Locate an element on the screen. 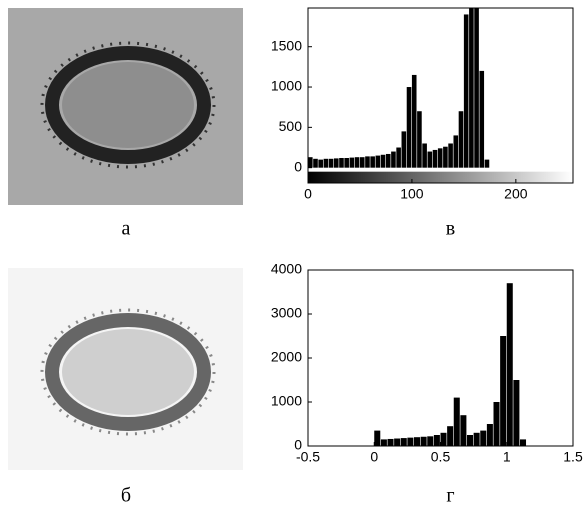 The width and height of the screenshot is (584, 514). x-tick-label: 1 is located at coordinates (507, 457).